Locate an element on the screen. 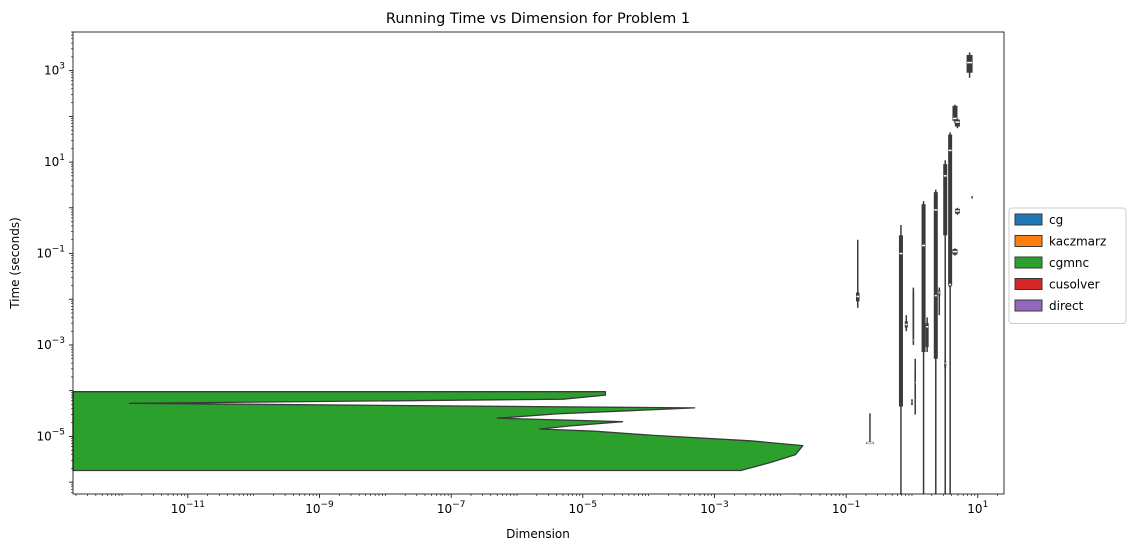 The width and height of the screenshot is (1136, 552). legend-item-cgmnc: cgmnc is located at coordinates (1051, 263).